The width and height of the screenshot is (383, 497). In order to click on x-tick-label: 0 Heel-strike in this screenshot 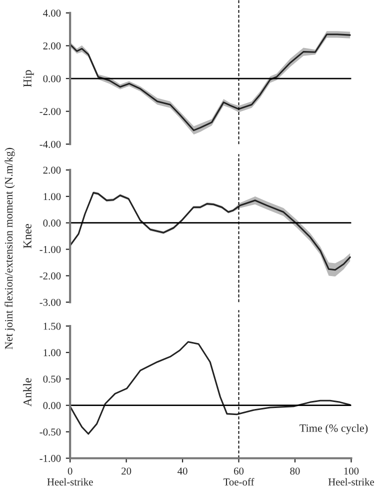, I will do `click(70, 477)`.